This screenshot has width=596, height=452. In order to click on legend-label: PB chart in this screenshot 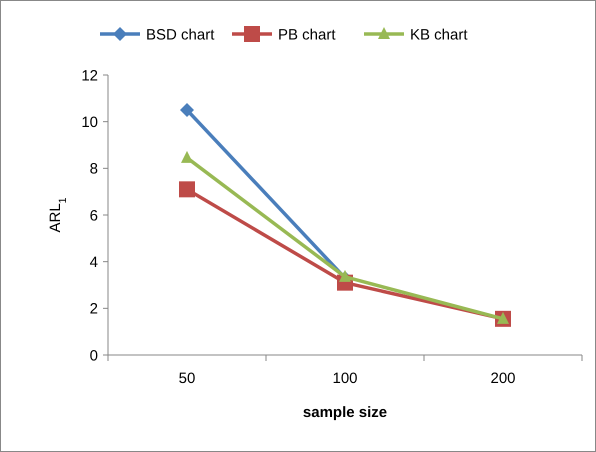, I will do `click(307, 35)`.